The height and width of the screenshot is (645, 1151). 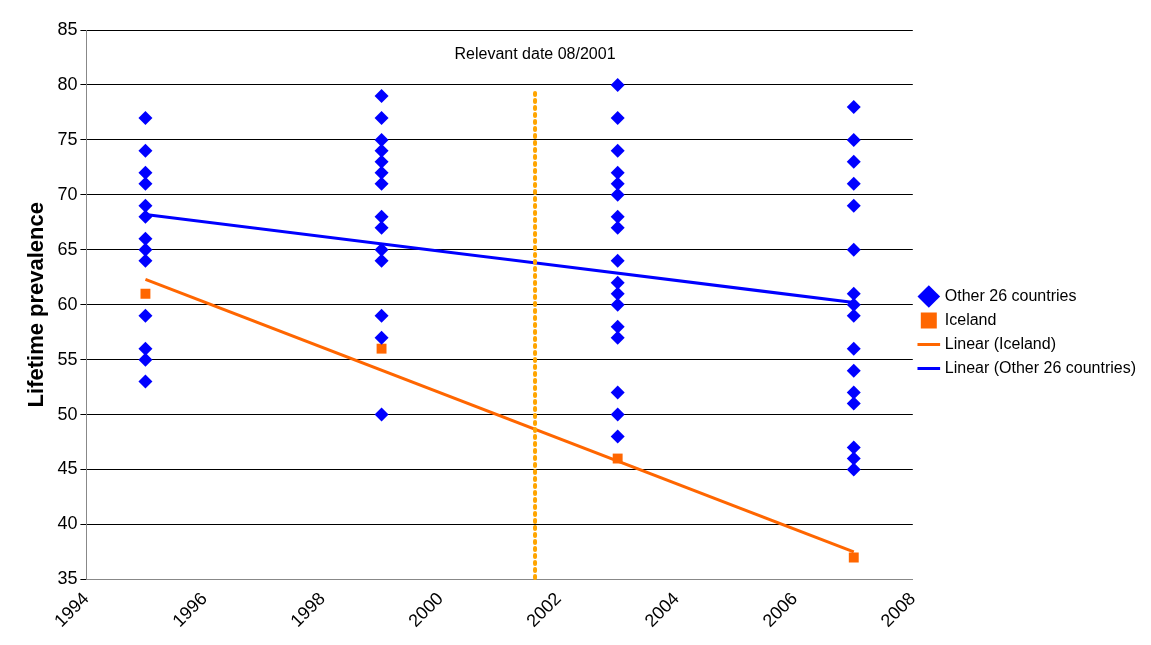 I want to click on y-tick-label: 45, so click(x=67, y=468).